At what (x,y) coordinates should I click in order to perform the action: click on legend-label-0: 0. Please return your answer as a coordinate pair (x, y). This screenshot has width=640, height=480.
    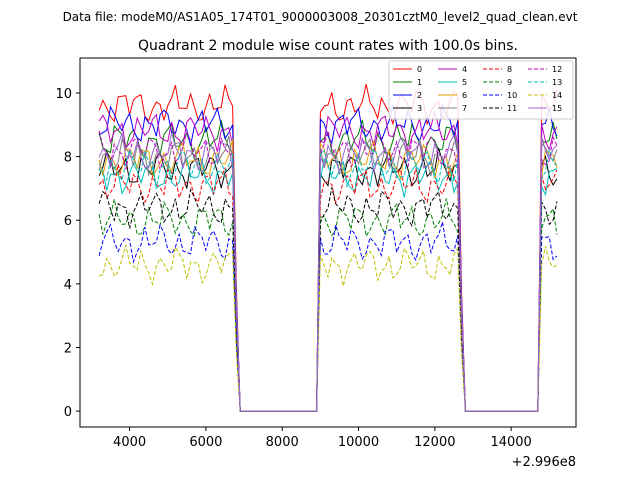
    Looking at the image, I should click on (419, 69).